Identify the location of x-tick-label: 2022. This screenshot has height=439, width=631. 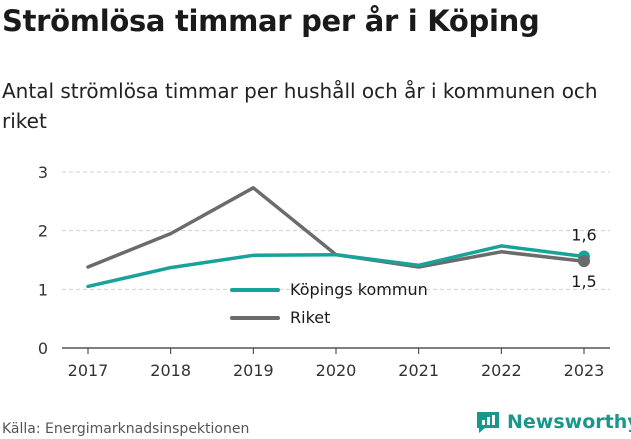
(501, 370).